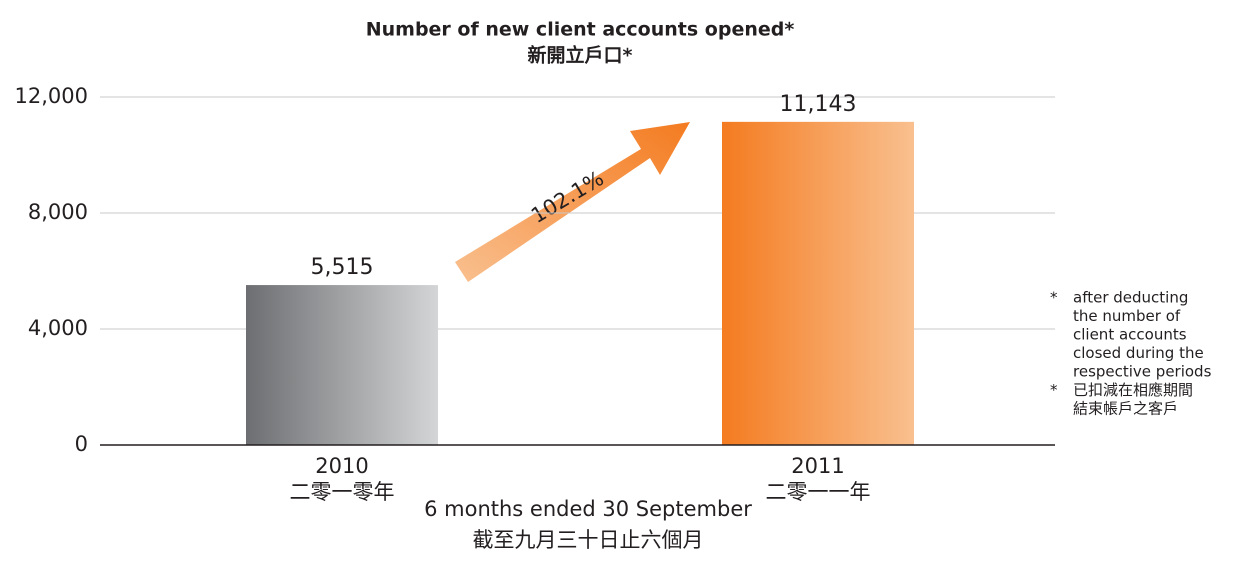 The image size is (1242, 577). What do you see at coordinates (58, 328) in the screenshot?
I see `y-tick-label: 4,000` at bounding box center [58, 328].